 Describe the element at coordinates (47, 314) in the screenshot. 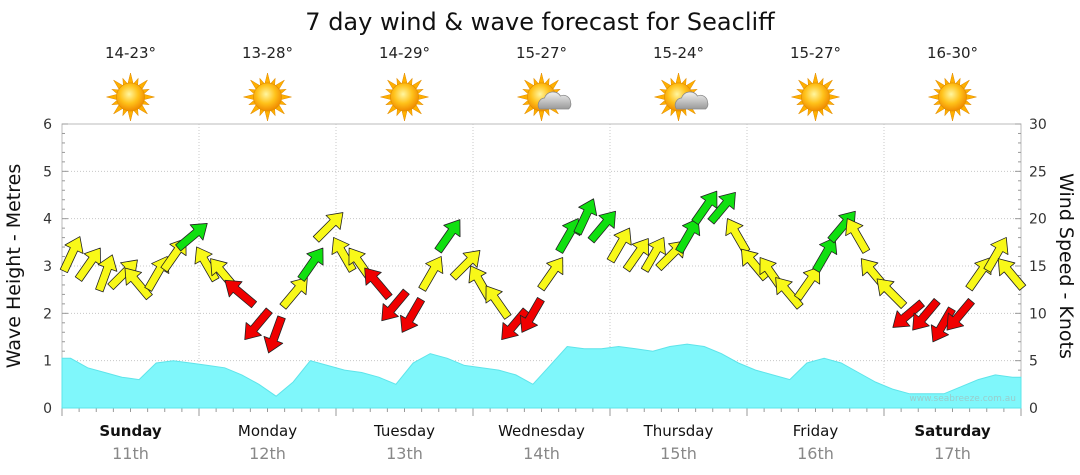

I see `y-tick-left: 2` at that location.